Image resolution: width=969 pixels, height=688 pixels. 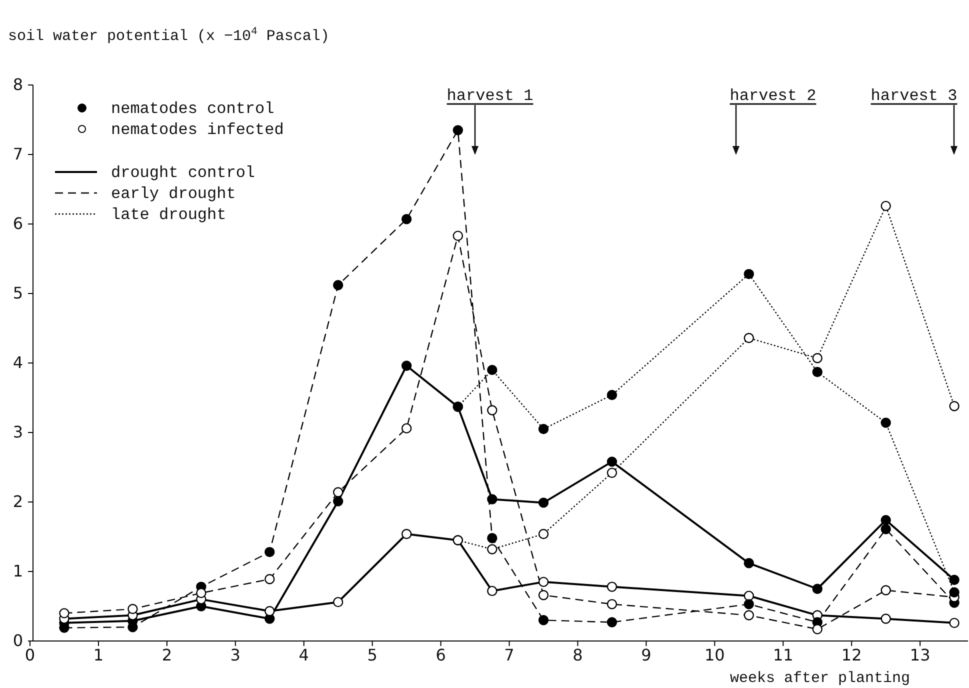 I want to click on y-tick-label: 7, so click(x=17, y=154).